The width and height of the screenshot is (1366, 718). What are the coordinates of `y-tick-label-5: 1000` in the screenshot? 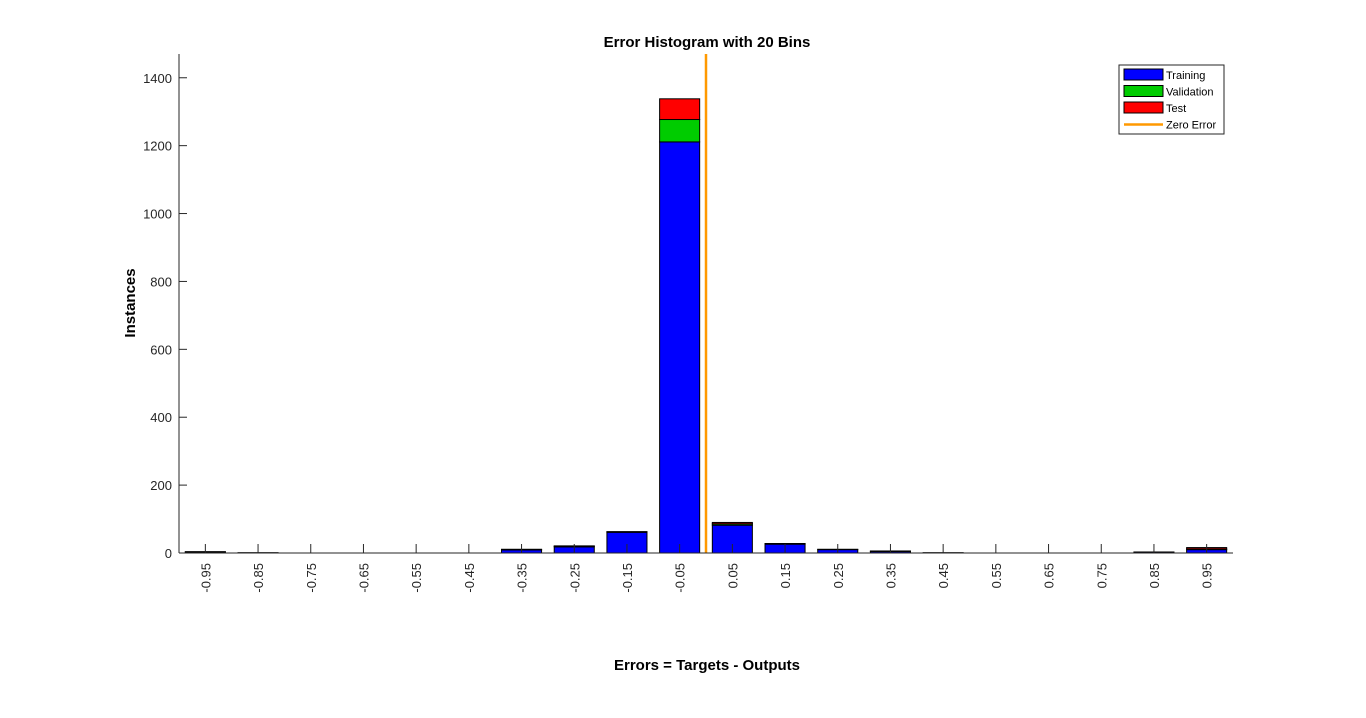 It's located at (157, 214).